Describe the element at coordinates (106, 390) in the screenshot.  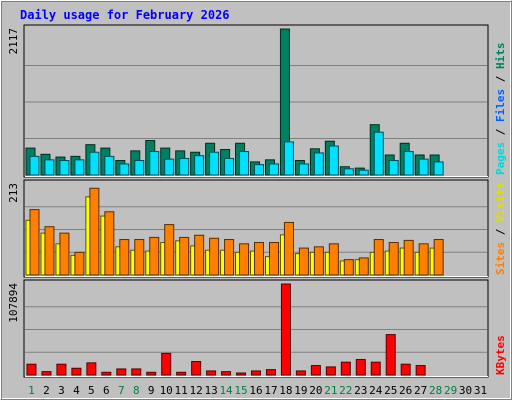
I see `day-label: 6` at that location.